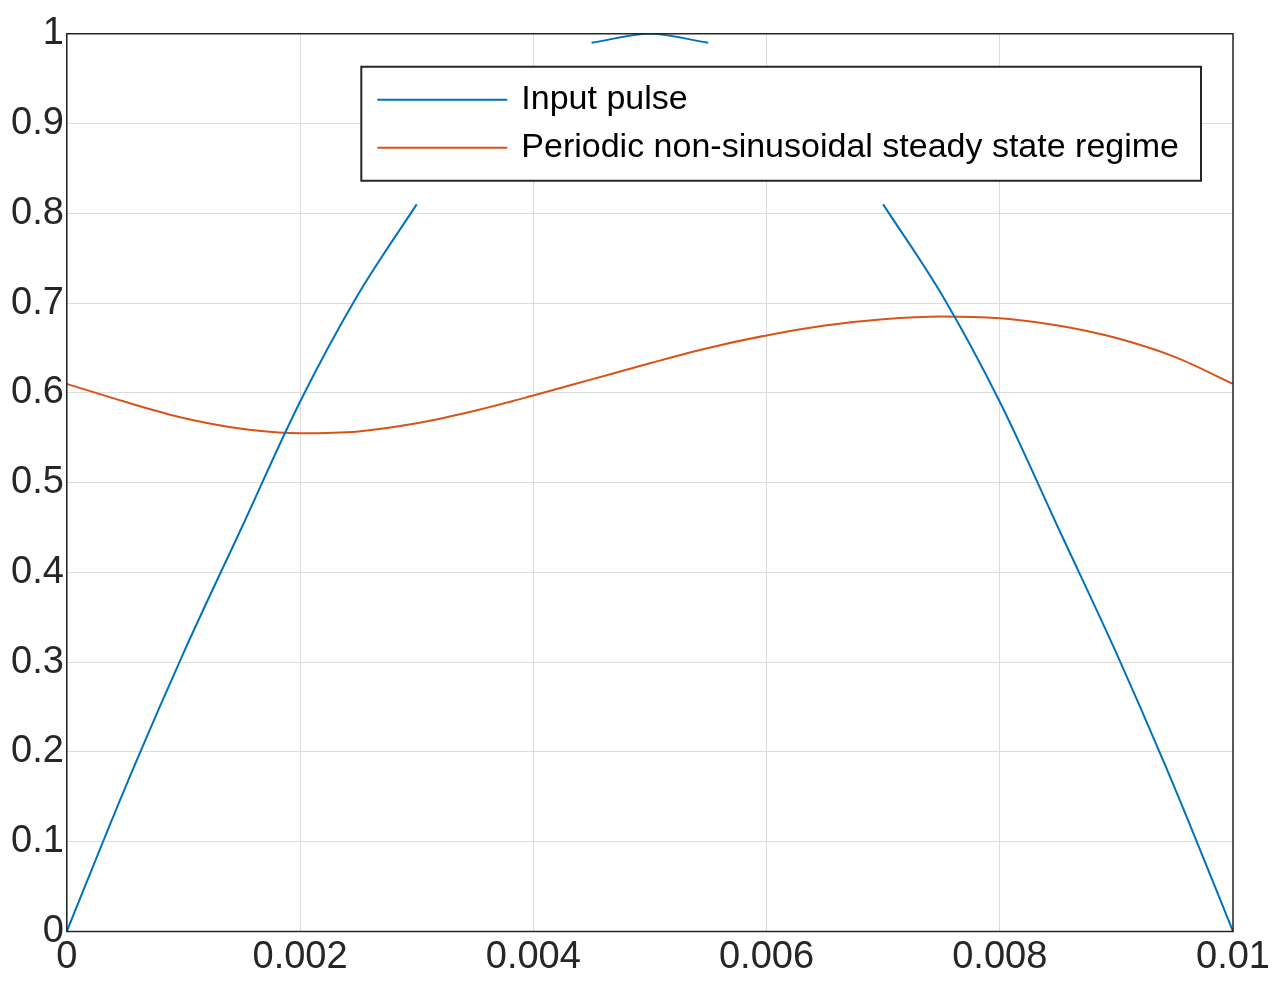  I want to click on y-tick-label: 0.8, so click(37, 210).